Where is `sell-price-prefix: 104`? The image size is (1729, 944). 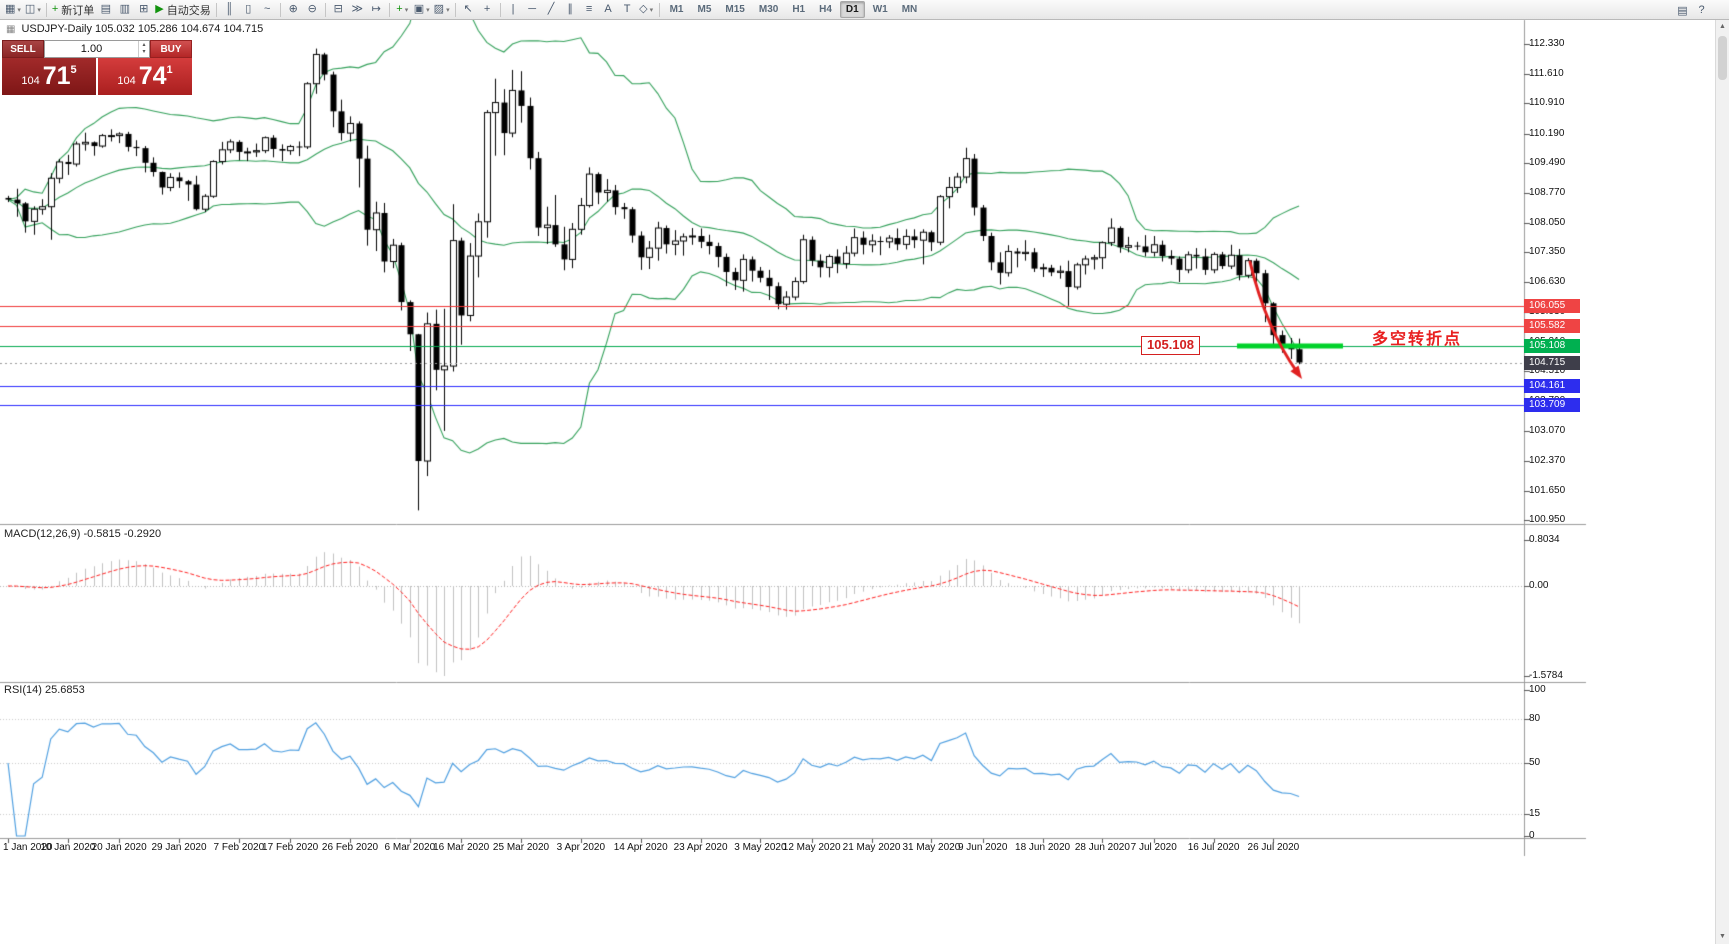 sell-price-prefix: 104 is located at coordinates (30, 81).